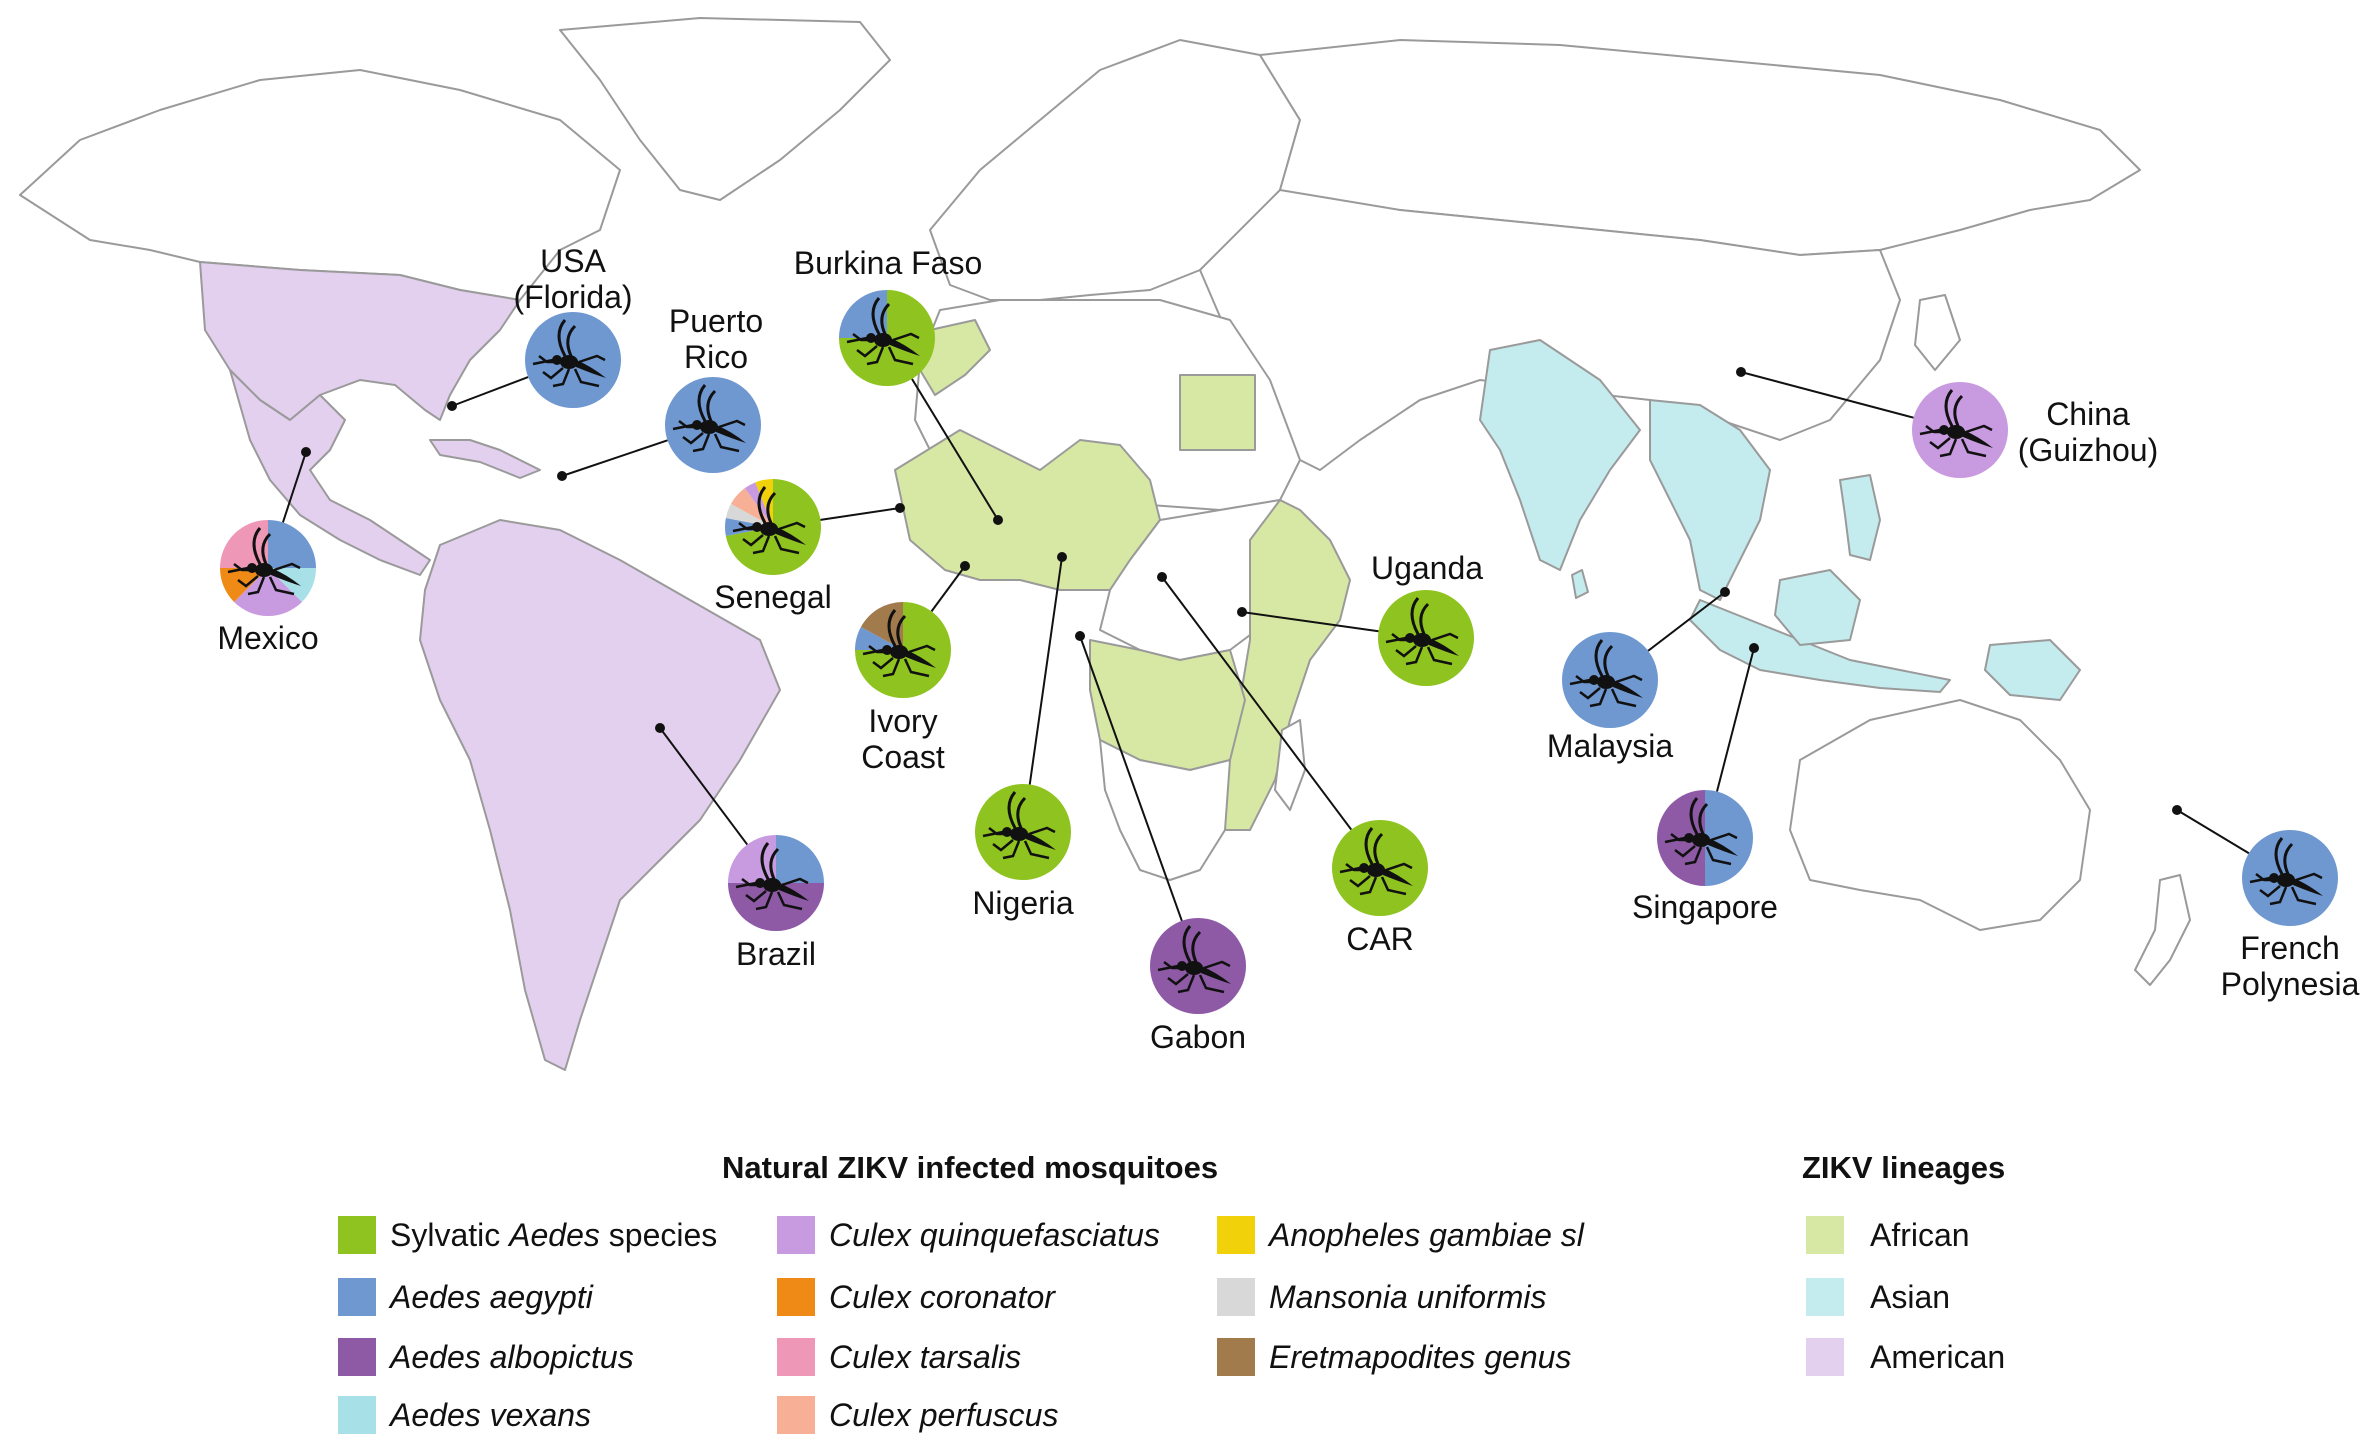 The height and width of the screenshot is (1437, 2362). What do you see at coordinates (1827, 395) in the screenshot?
I see `pointer-line-china-guizhou` at bounding box center [1827, 395].